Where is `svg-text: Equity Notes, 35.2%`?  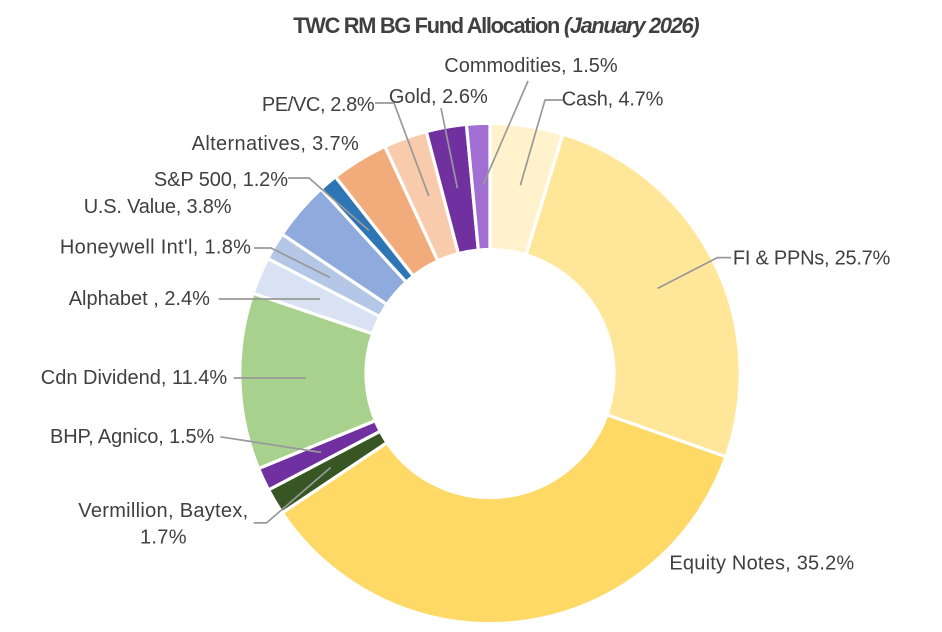 svg-text: Equity Notes, 35.2% is located at coordinates (761, 564).